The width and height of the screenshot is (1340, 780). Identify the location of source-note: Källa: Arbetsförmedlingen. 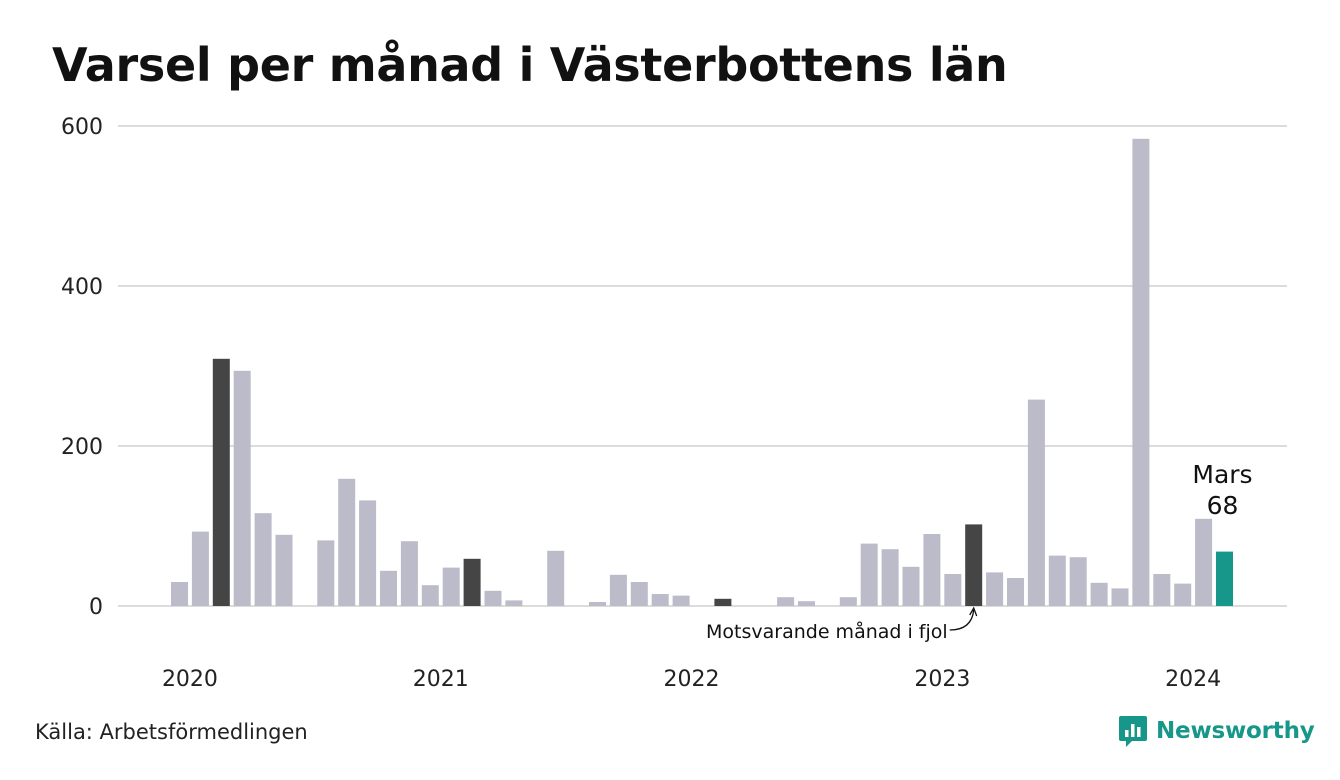
(171, 732).